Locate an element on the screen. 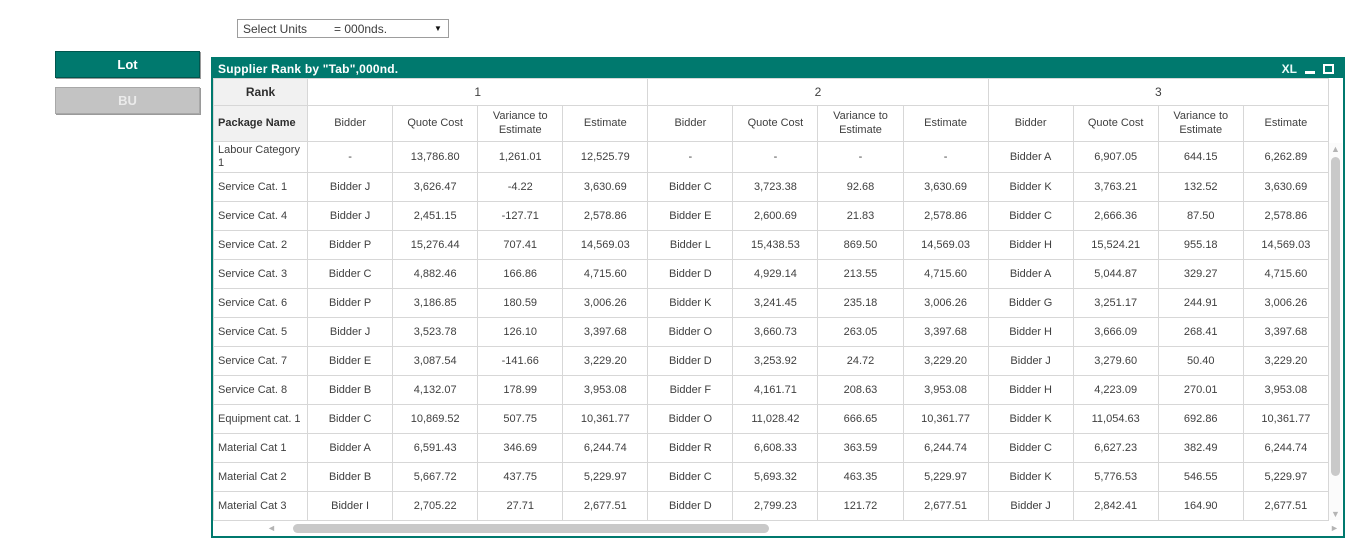 The height and width of the screenshot is (541, 1346). value-cell: 2,842.41 is located at coordinates (1115, 506).